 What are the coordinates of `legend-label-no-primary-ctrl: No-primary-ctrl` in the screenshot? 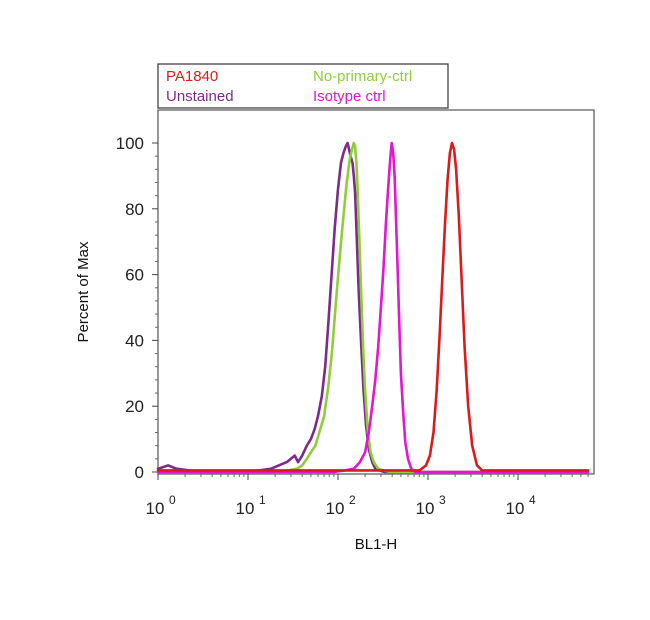 It's located at (362, 76).